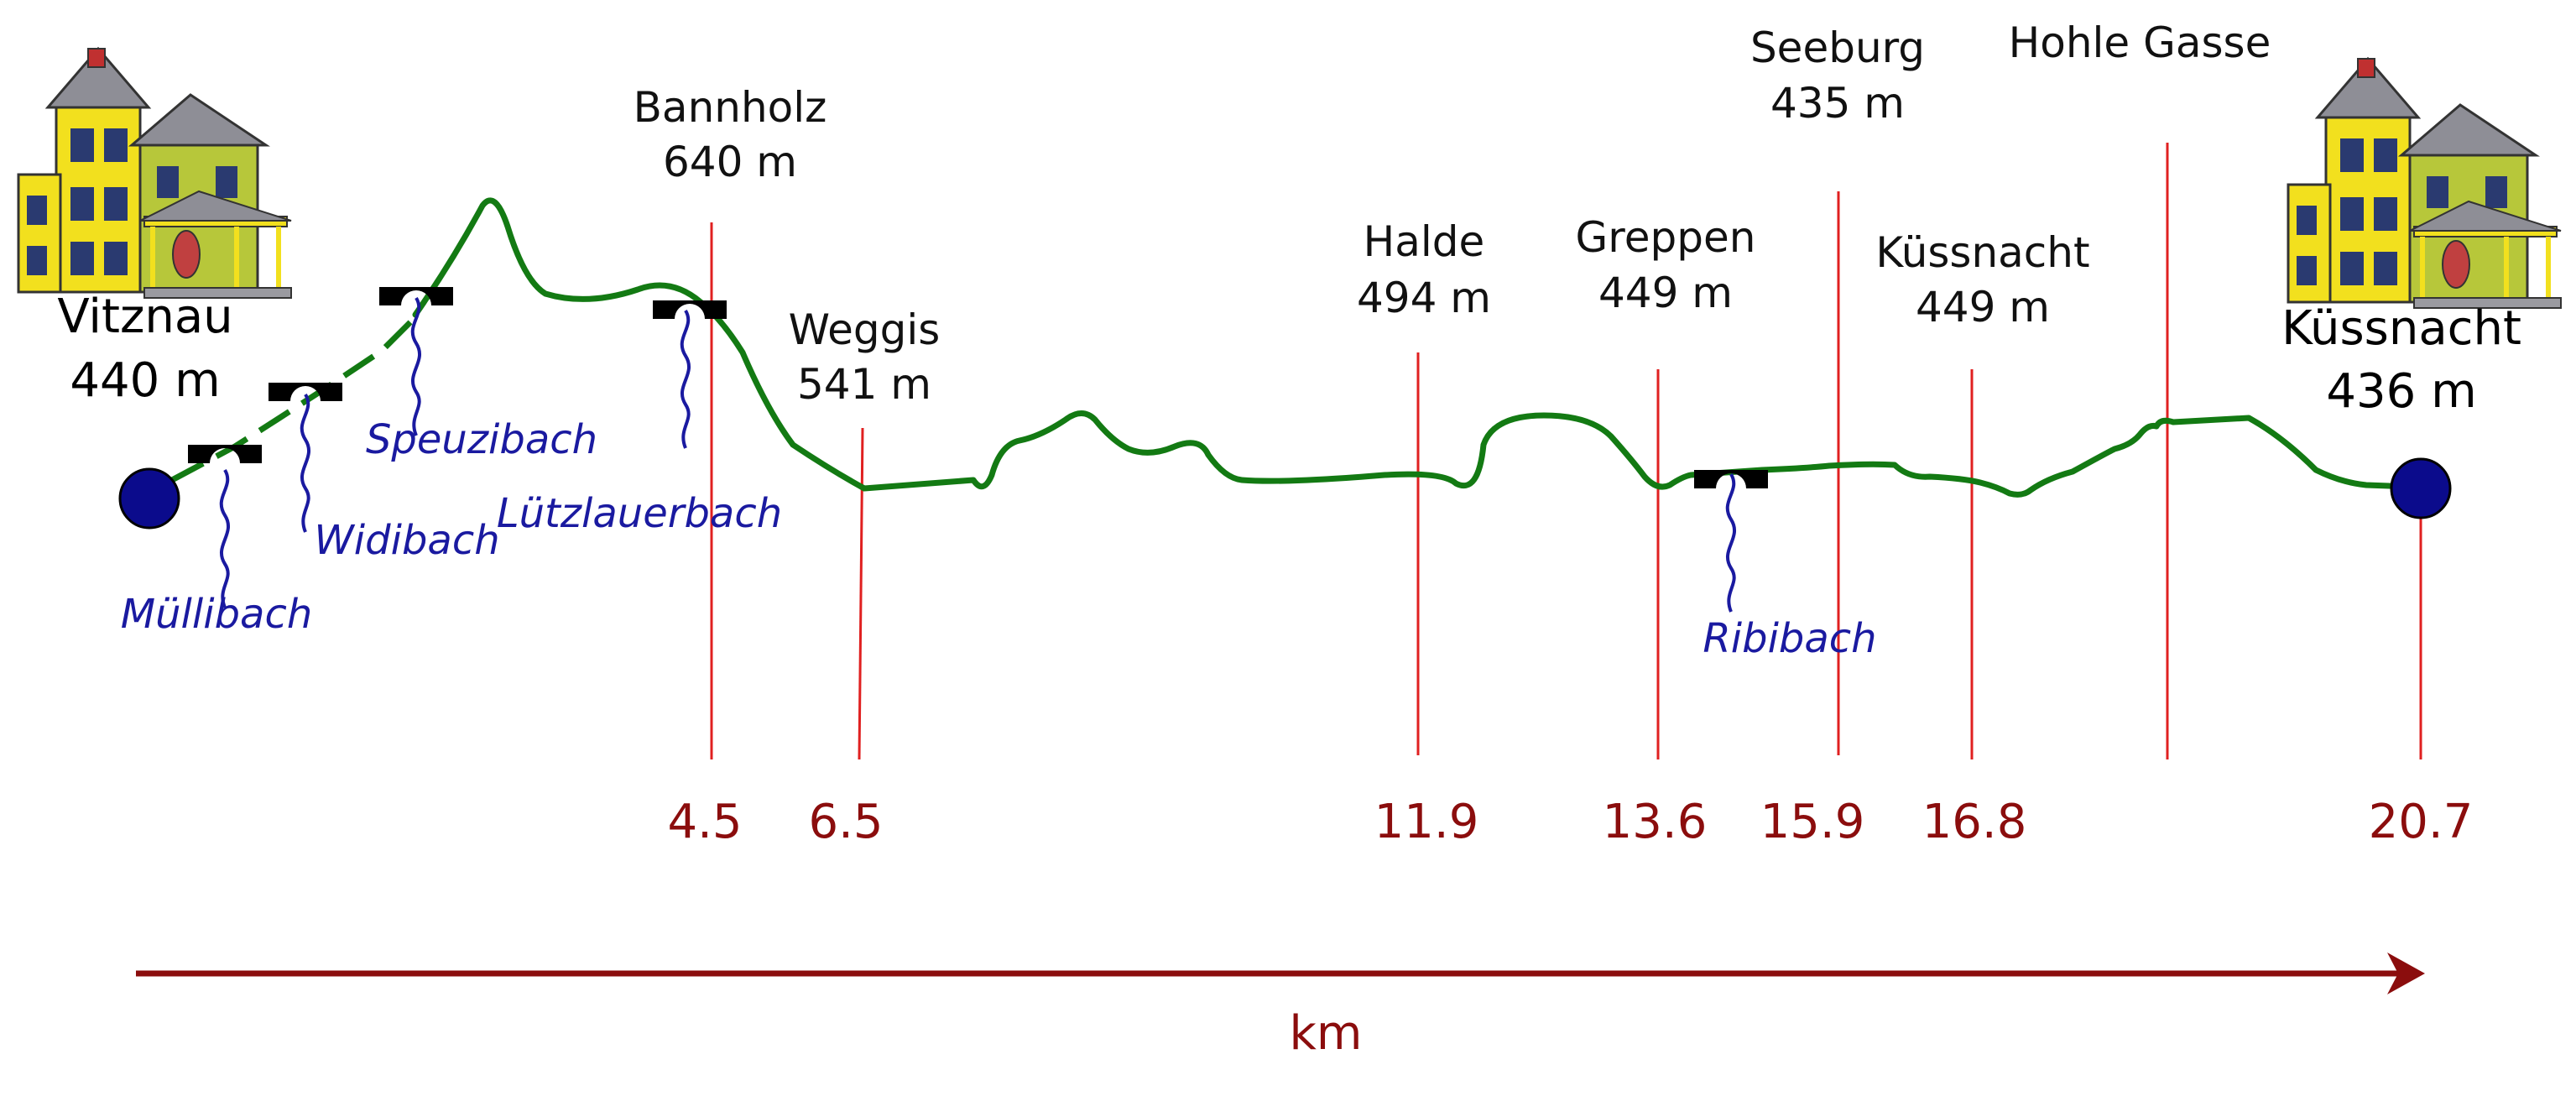 The height and width of the screenshot is (1096, 2576). Describe the element at coordinates (144, 317) in the screenshot. I see `start-name: Vitznau` at that location.